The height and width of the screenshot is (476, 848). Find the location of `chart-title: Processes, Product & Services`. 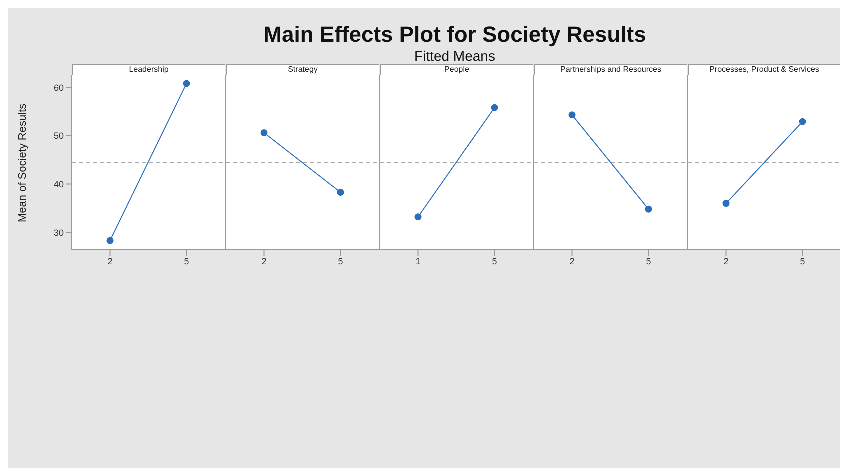

chart-title: Processes, Product & Services is located at coordinates (764, 69).